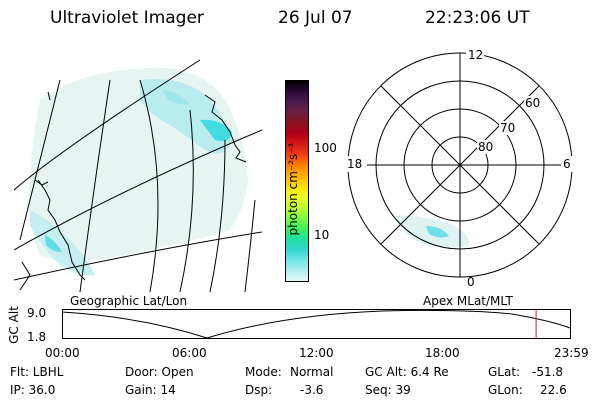 The width and height of the screenshot is (600, 400). Describe the element at coordinates (14, 325) in the screenshot. I see `timeline-ylabel: GC Alt` at that location.